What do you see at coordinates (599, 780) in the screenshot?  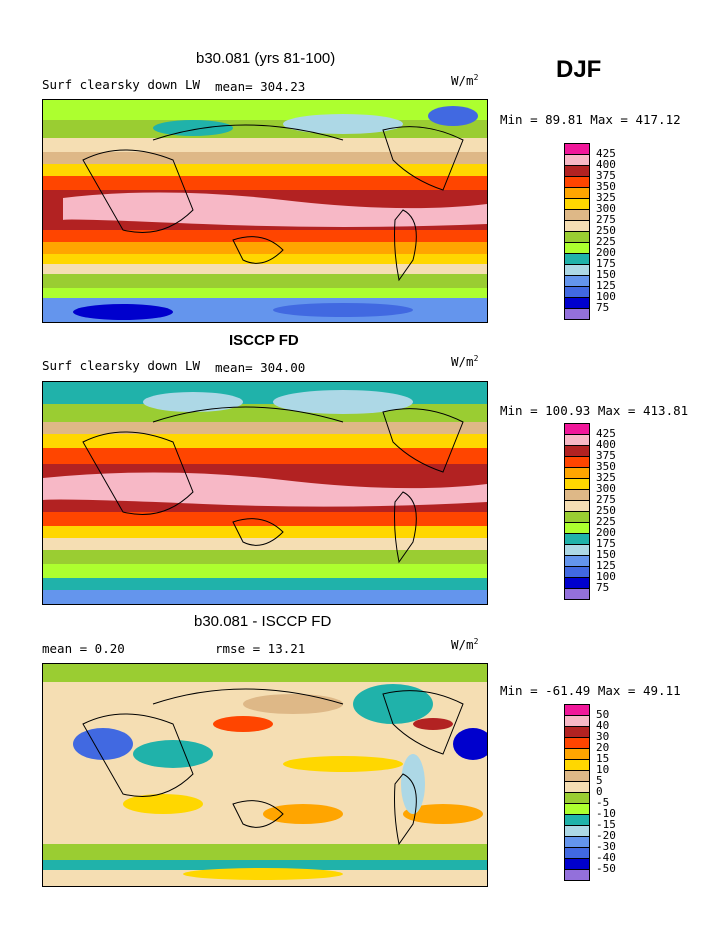 I see `panel-3-colorbar-label: 5` at bounding box center [599, 780].